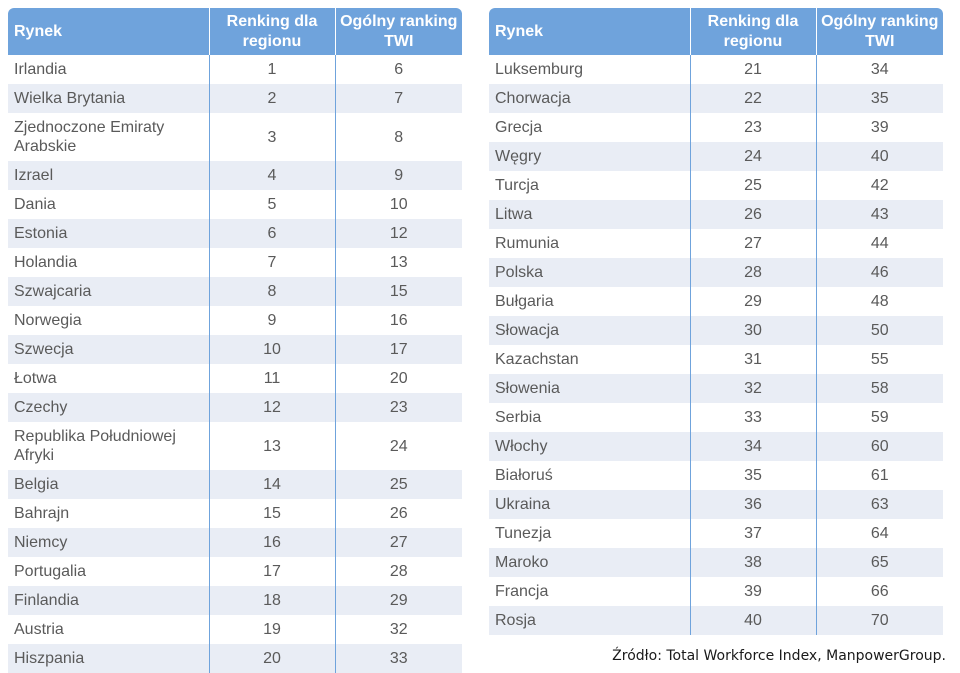 Image resolution: width=960 pixels, height=673 pixels. Describe the element at coordinates (517, 185) in the screenshot. I see `market-cell: Turcja` at that location.